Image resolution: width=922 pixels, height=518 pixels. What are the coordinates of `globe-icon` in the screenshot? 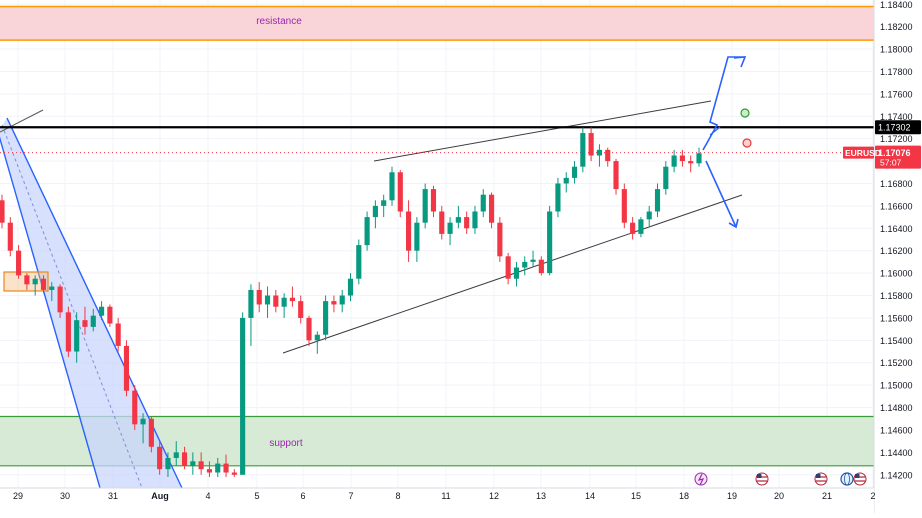 It's located at (847, 479).